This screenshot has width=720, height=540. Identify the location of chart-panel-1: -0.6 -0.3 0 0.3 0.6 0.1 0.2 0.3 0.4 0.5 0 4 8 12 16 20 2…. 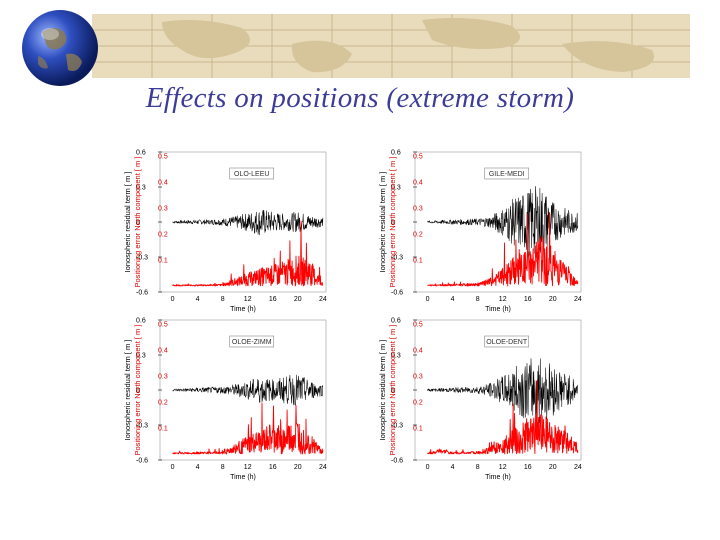
(225, 232).